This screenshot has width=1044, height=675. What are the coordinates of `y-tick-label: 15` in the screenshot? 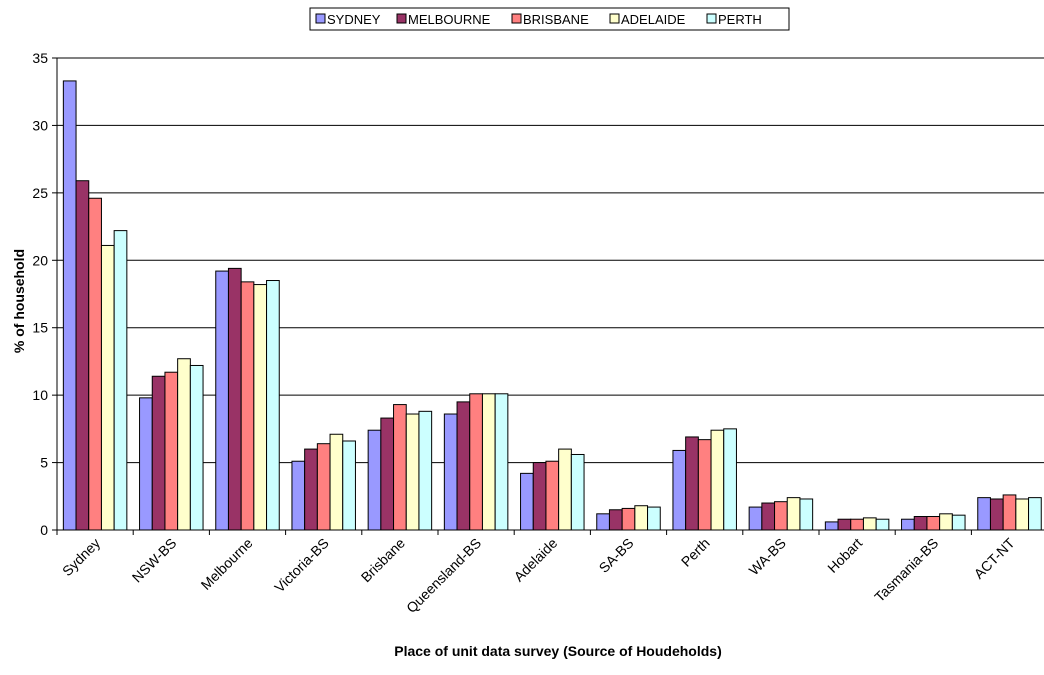 It's located at (40, 328).